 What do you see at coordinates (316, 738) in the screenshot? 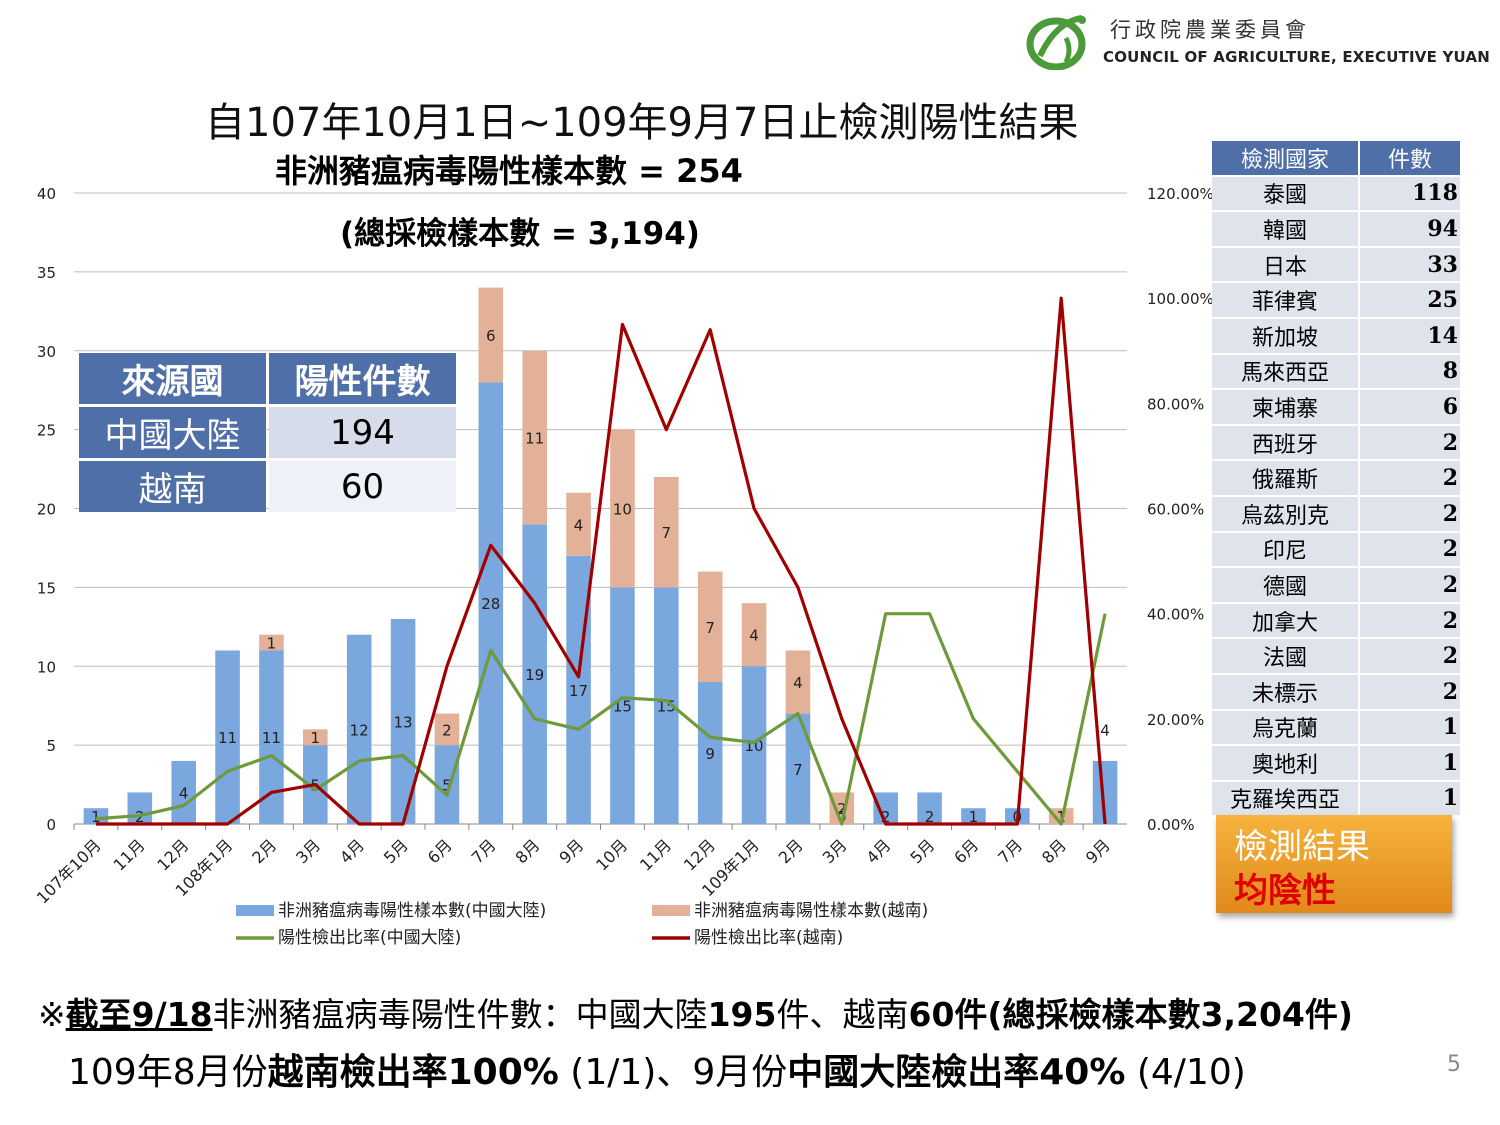
I see `vietnam-data-label: 1` at bounding box center [316, 738].